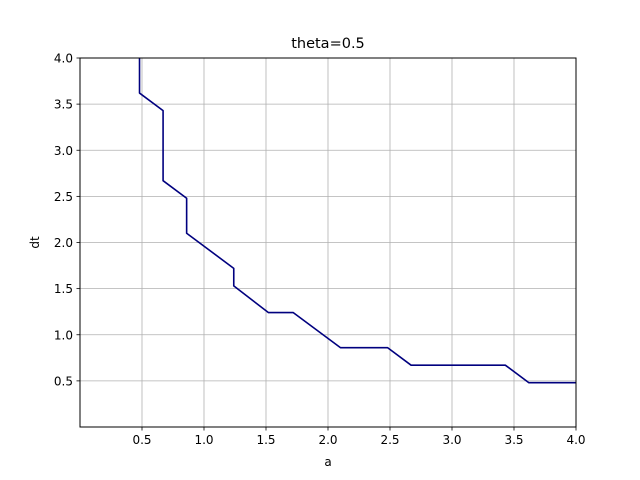  I want to click on x-tick-label: 2.5, so click(389, 440).